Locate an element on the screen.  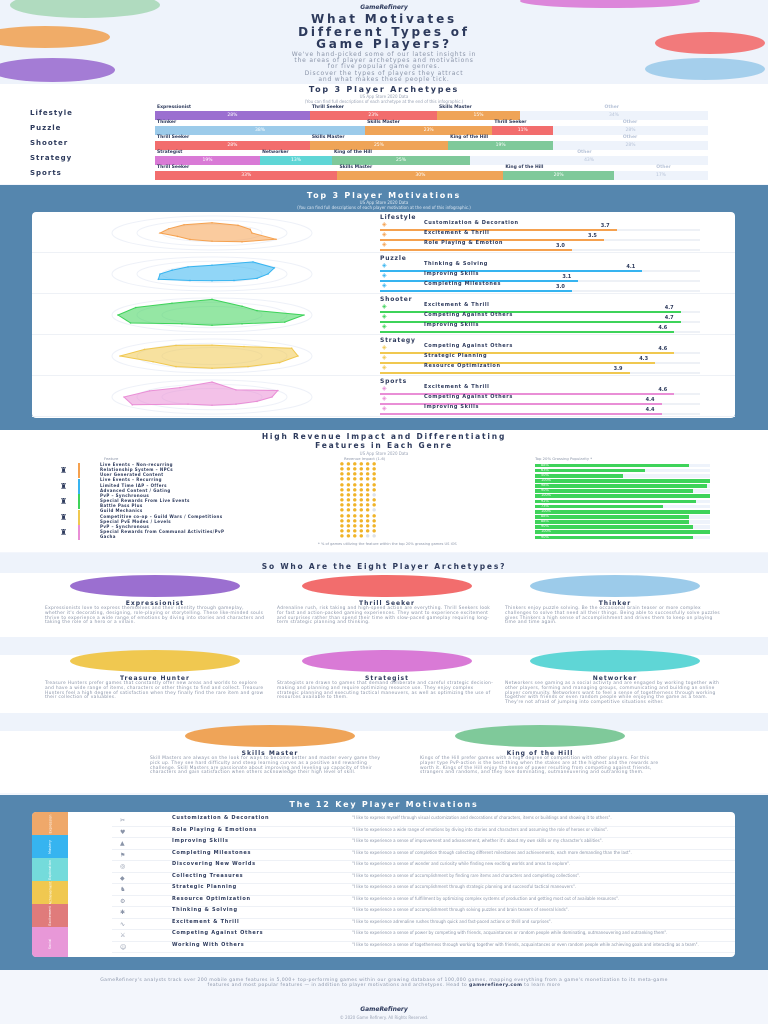
popularity-bar: 100% is located at coordinates (622, 532).